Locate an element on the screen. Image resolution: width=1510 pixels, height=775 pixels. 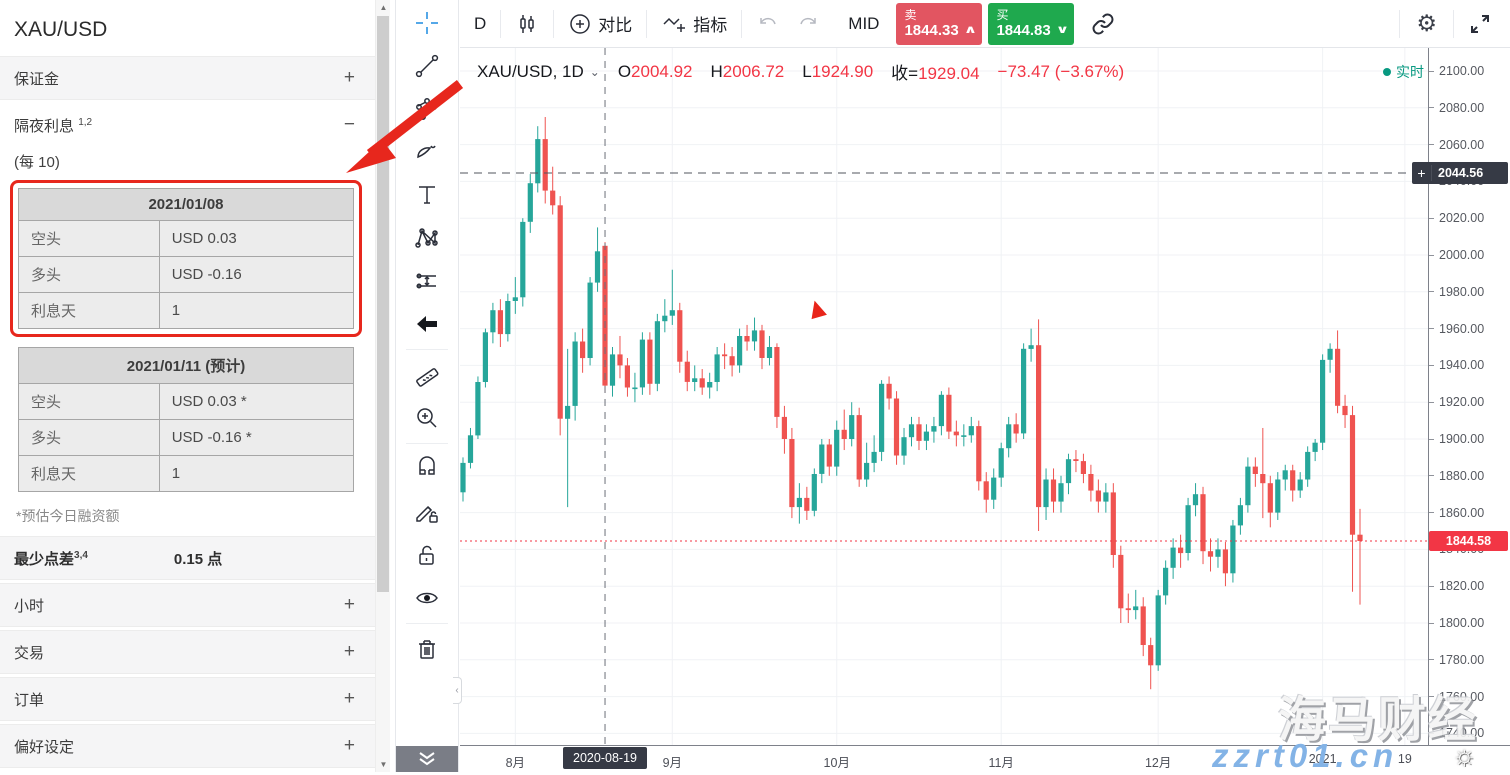
price-tick-label: 1800.00 is located at coordinates (1456, 623).